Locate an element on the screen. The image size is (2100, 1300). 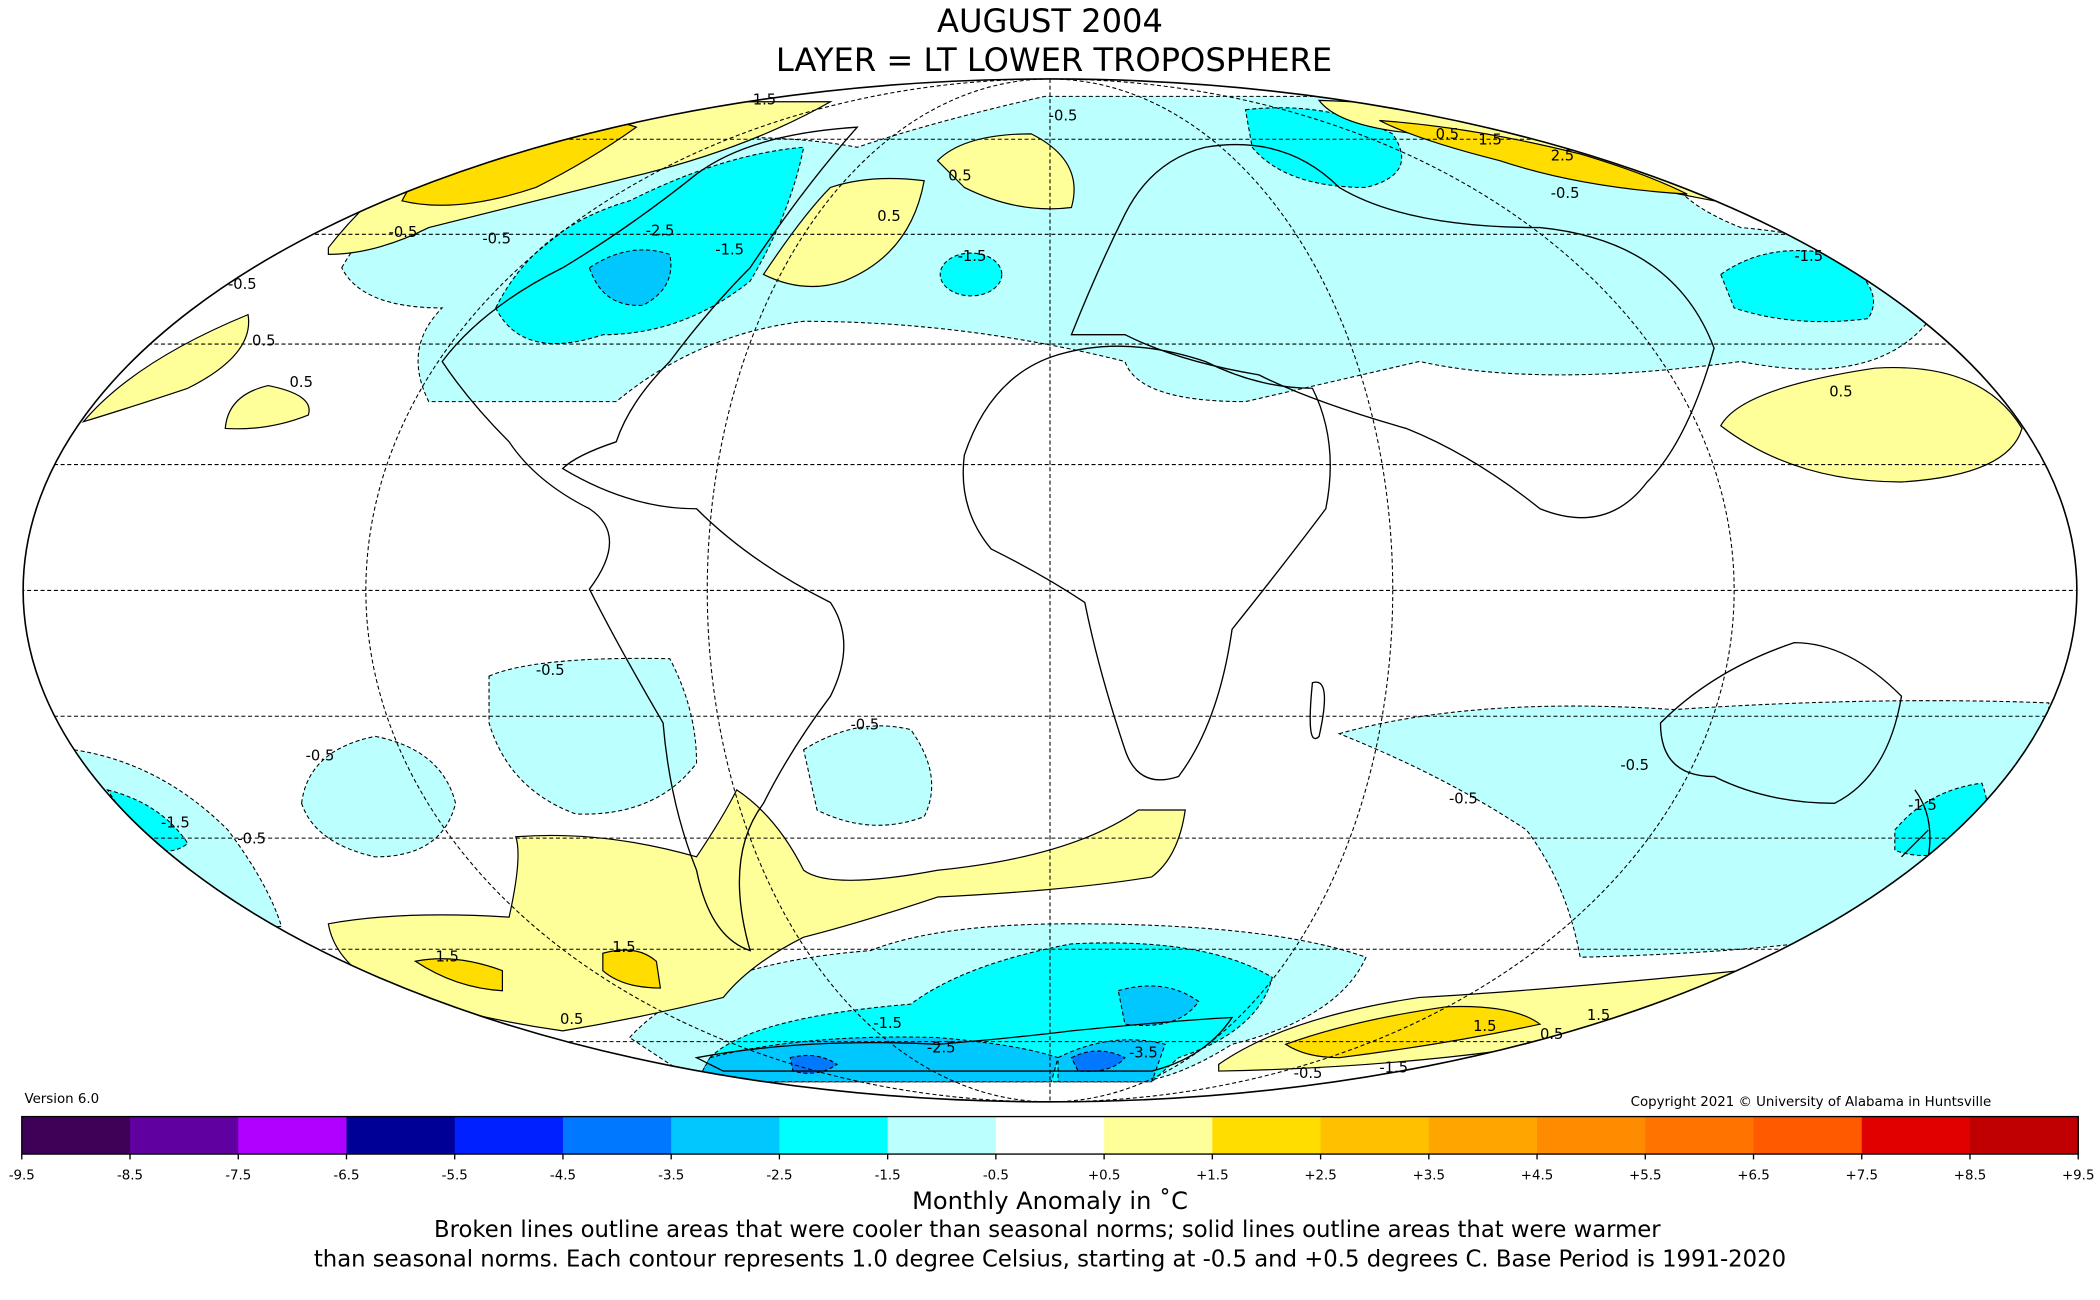
title-line-1: AUGUST 2004 is located at coordinates (1050, 21).